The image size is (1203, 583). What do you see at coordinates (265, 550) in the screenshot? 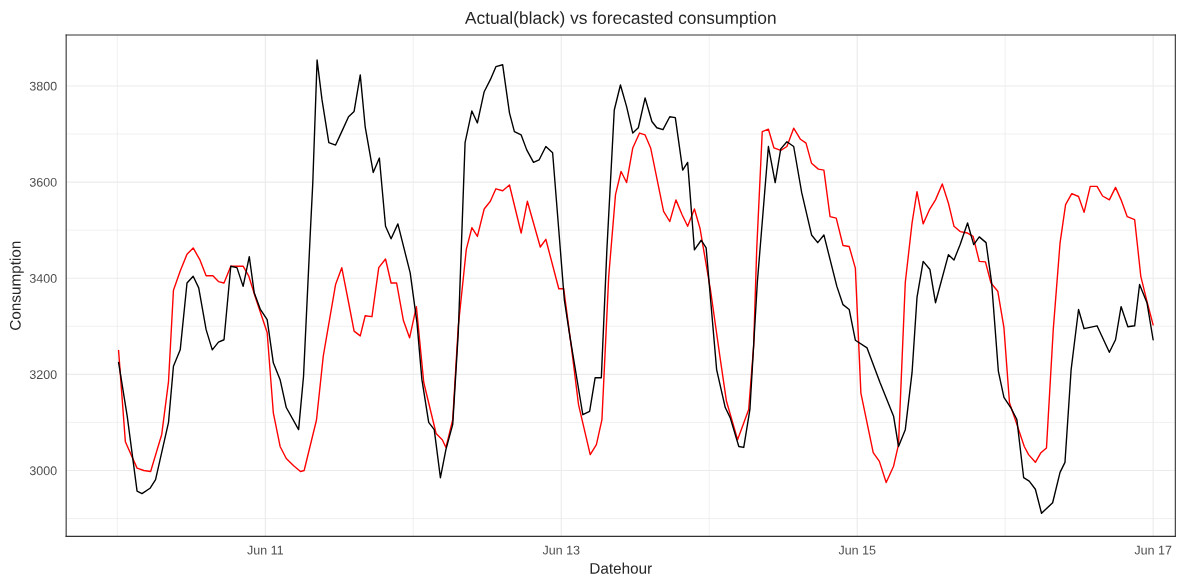
I see `x-tick-label: Jun 11` at bounding box center [265, 550].